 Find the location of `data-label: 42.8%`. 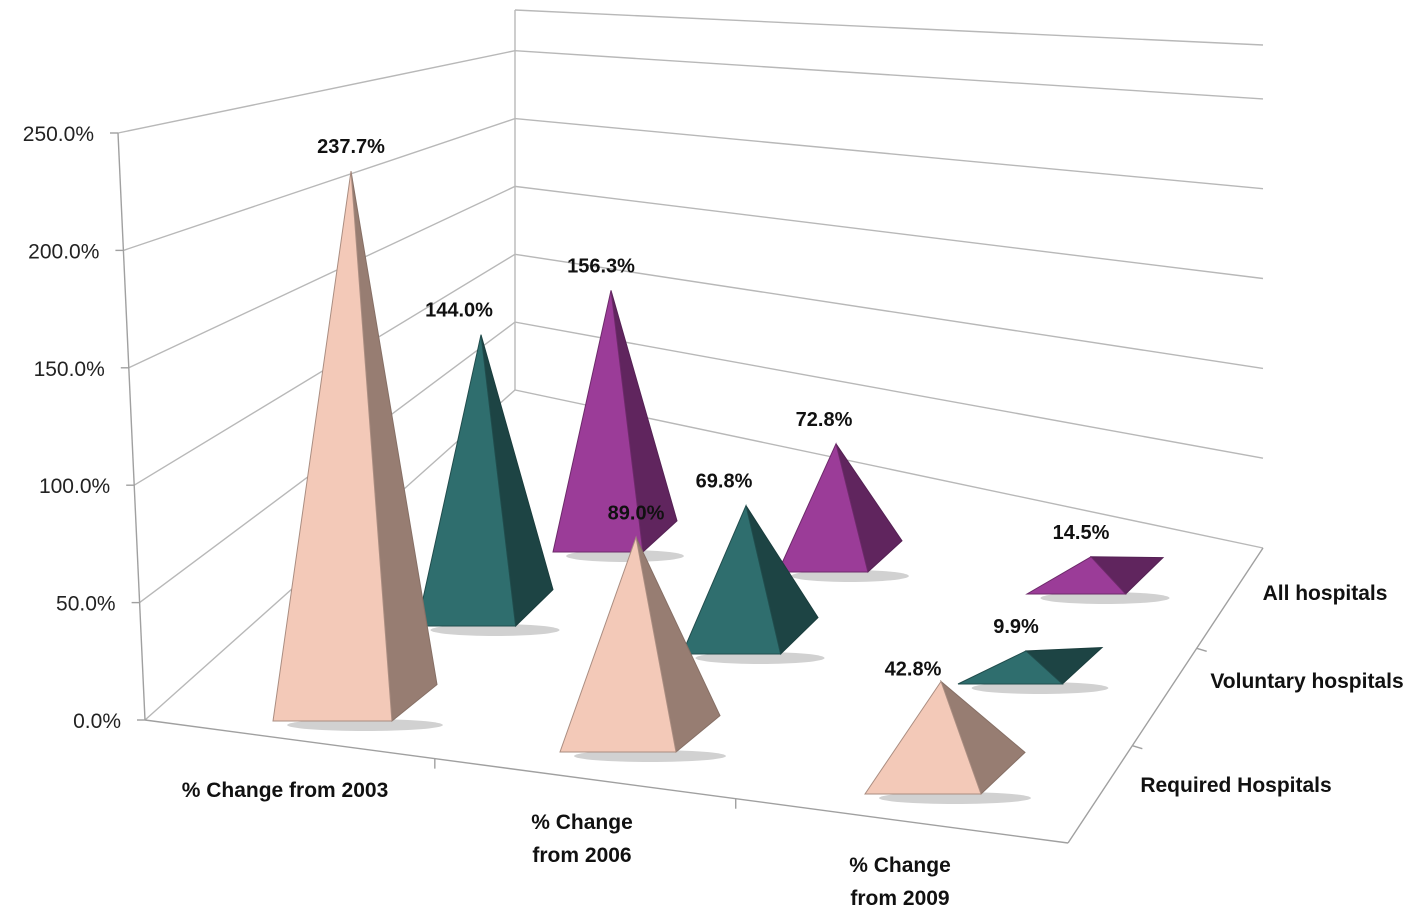

data-label: 42.8% is located at coordinates (913, 670).